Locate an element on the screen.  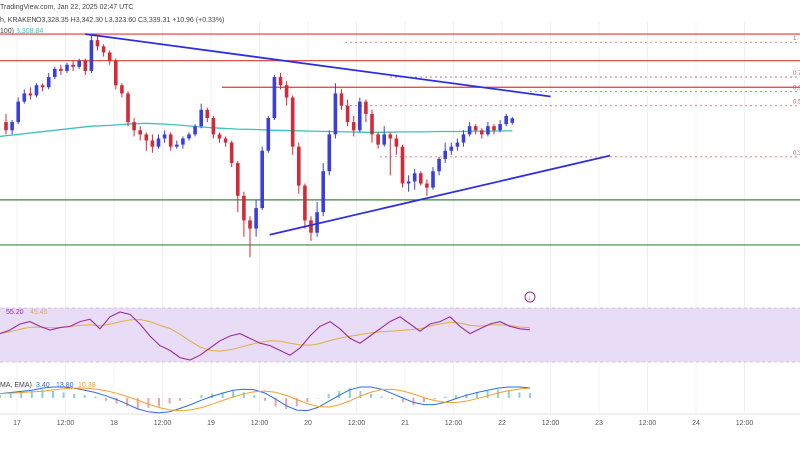
x-tick-label: 23 is located at coordinates (599, 423).